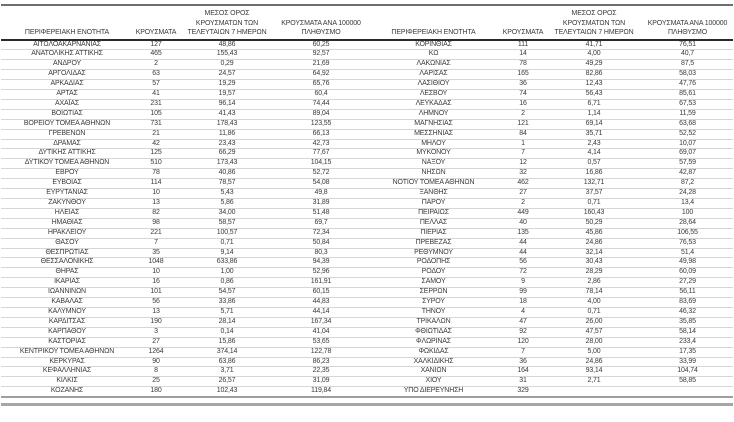 The width and height of the screenshot is (734, 422). Describe the element at coordinates (367, 223) in the screenshot. I see `table-row: ΗΜΑΘΙΑΣ 98 58,57 69,7 ΠΕΛΛΑΣ 40 50,29 28,64` at that location.